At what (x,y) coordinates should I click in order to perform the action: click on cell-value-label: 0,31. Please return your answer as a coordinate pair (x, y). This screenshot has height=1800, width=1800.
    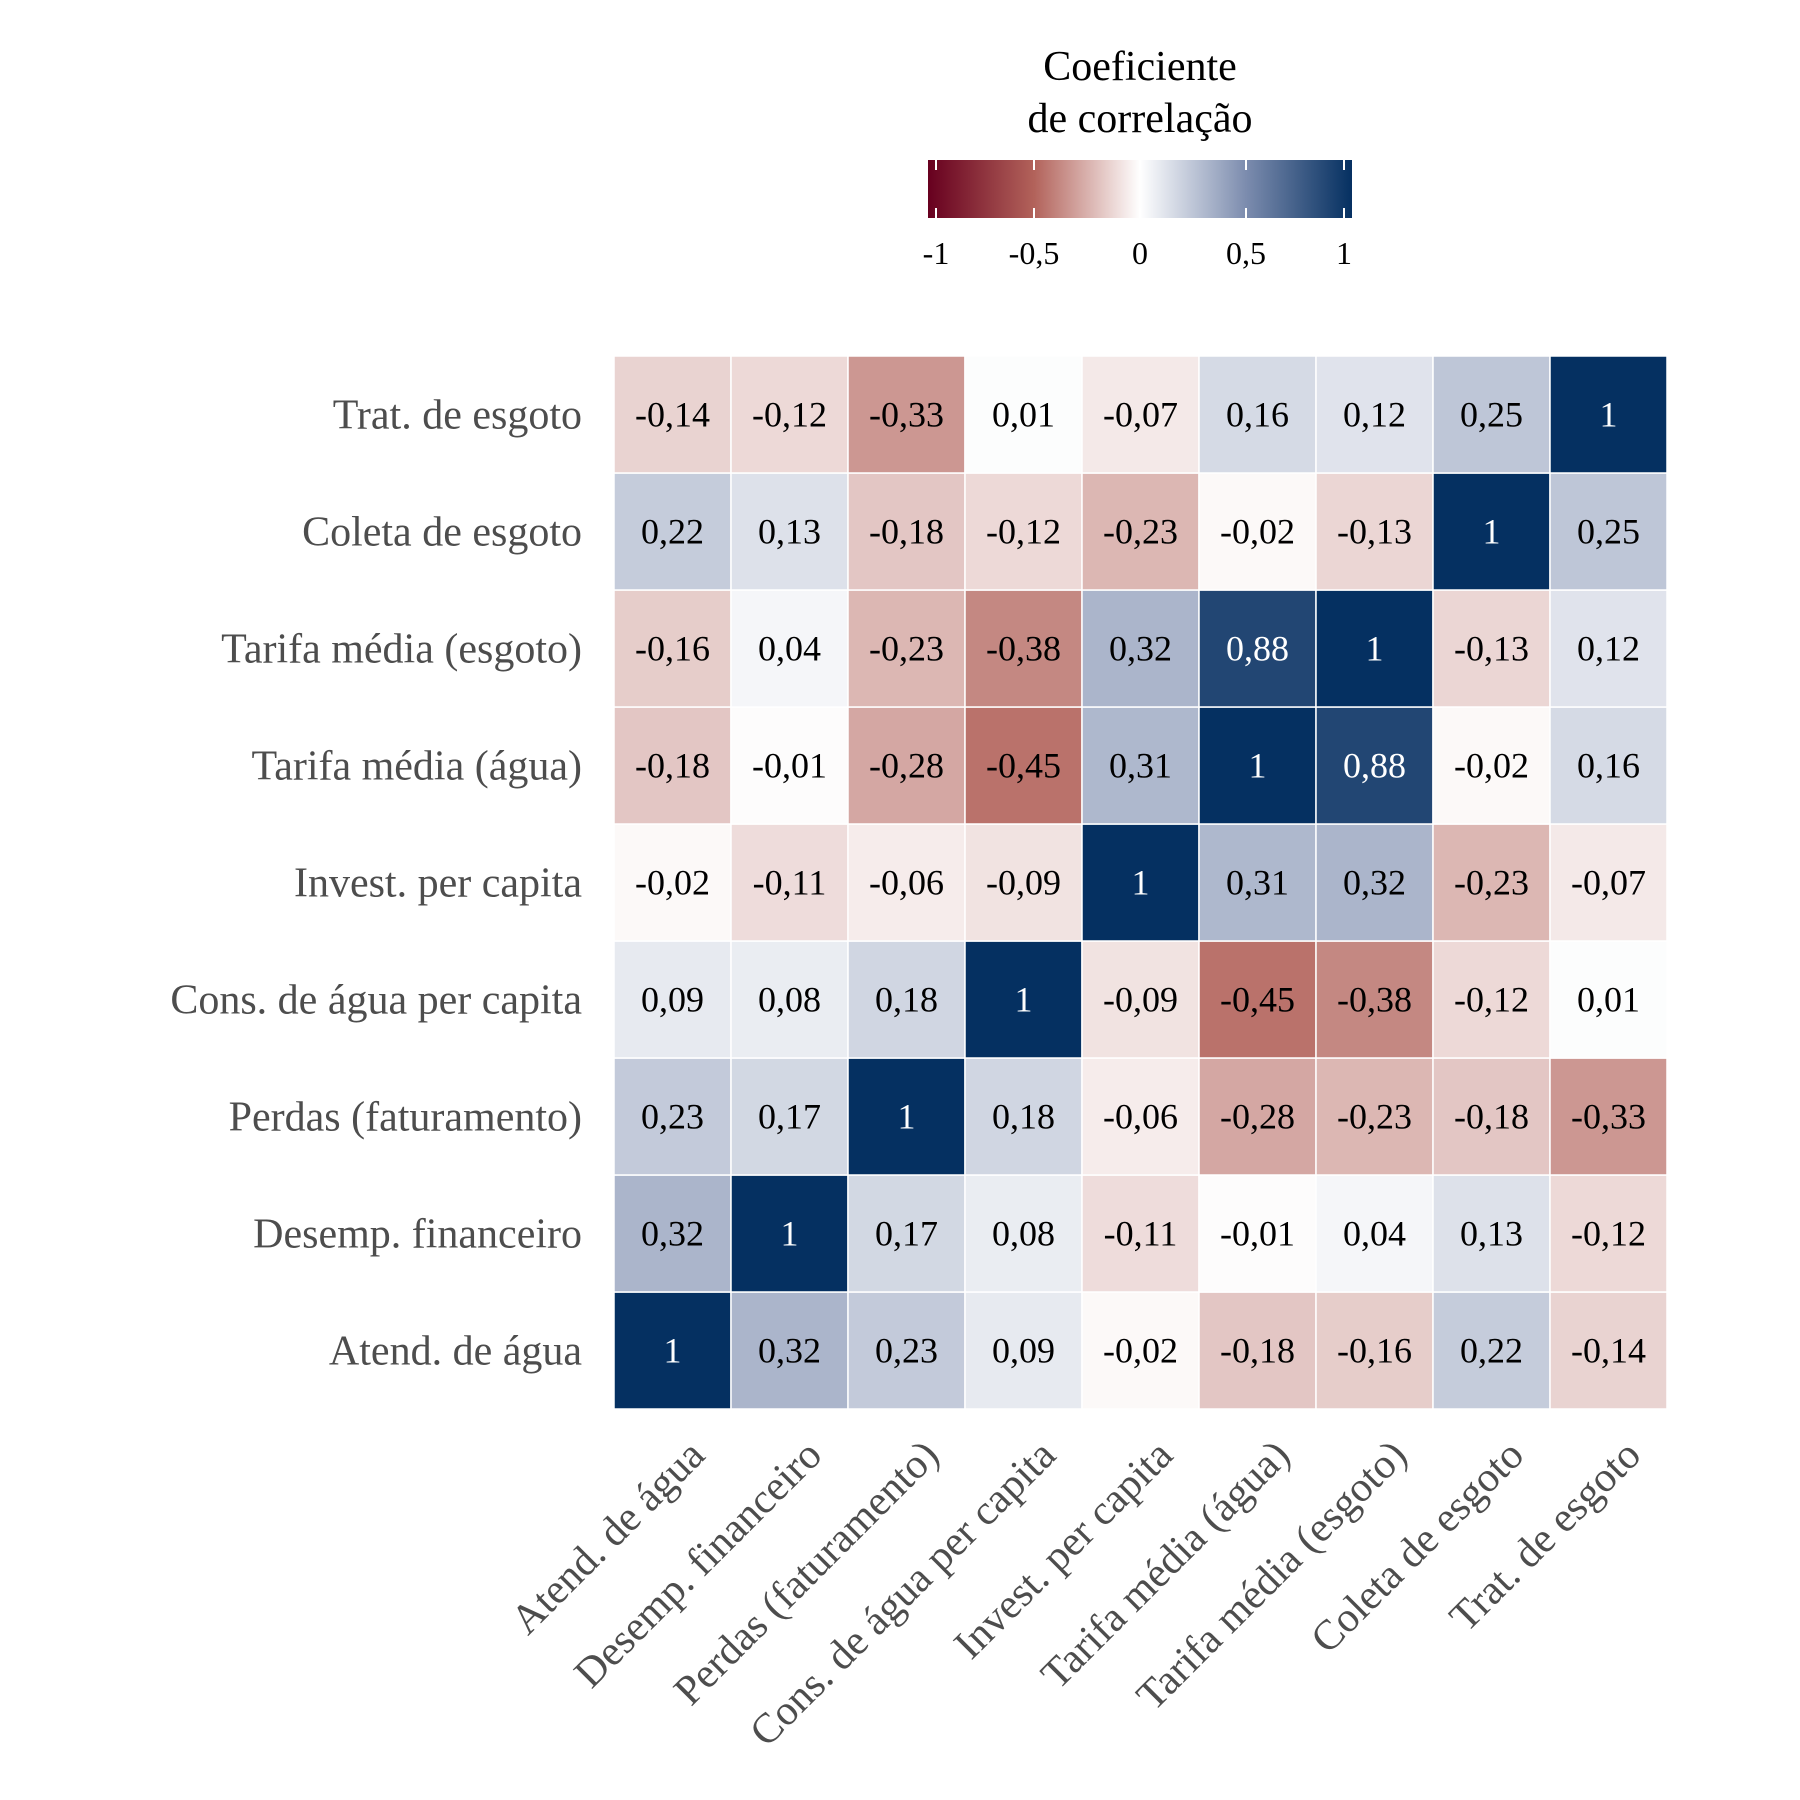
    Looking at the image, I should click on (1140, 766).